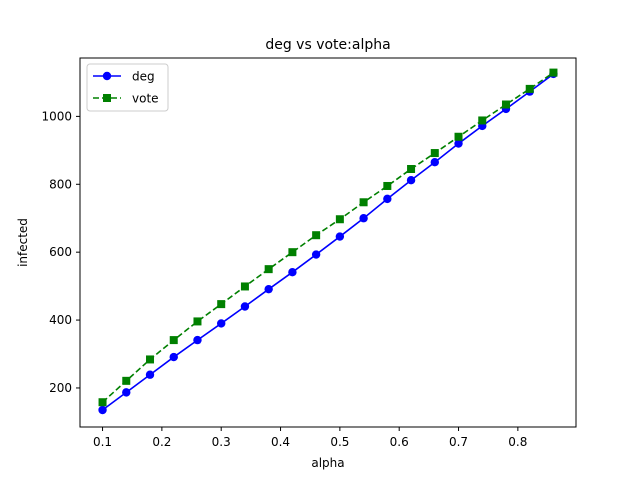  What do you see at coordinates (327, 45) in the screenshot?
I see `chart-title: deg vs vote:alpha` at bounding box center [327, 45].